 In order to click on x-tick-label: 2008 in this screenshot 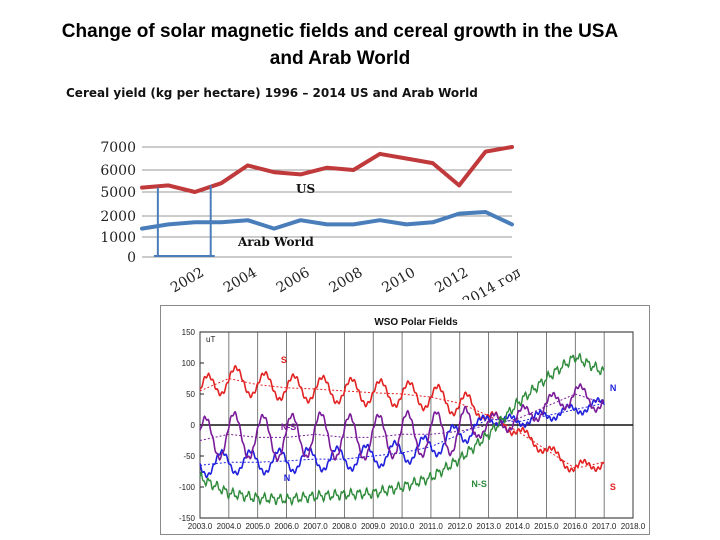, I will do `click(346, 281)`.